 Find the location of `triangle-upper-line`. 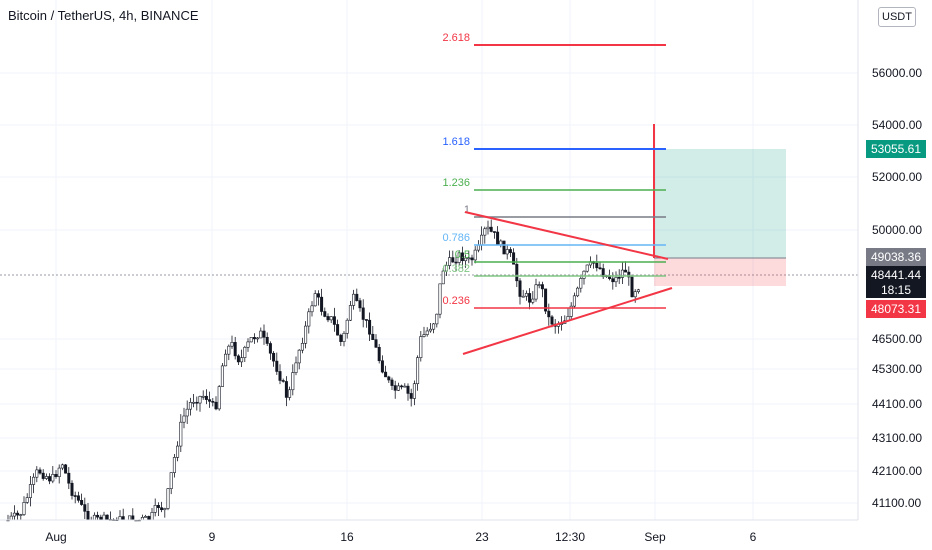

triangle-upper-line is located at coordinates (566, 235).